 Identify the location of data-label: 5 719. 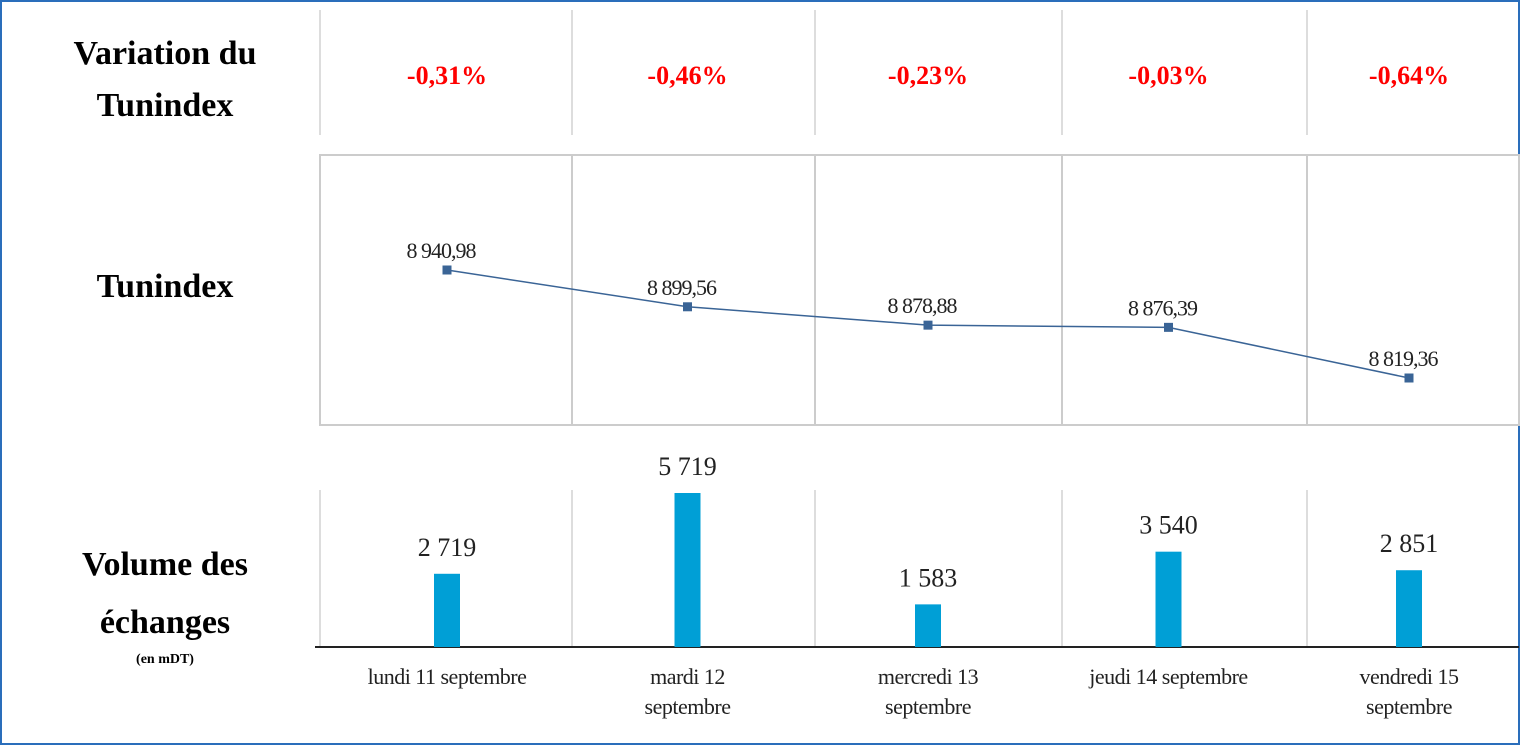
(687, 466).